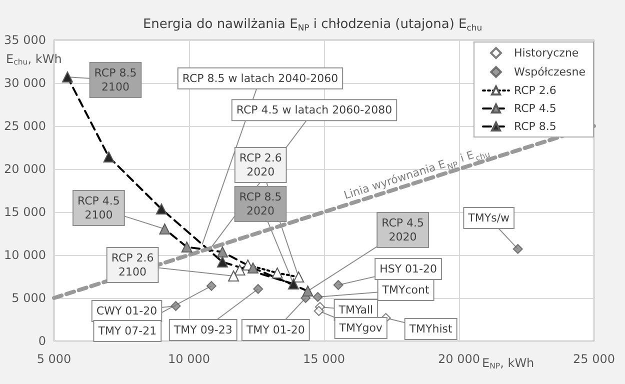 This screenshot has width=625, height=384. Describe the element at coordinates (403, 230) in the screenshot. I see `annotation: RCP 4.5 2020` at that location.